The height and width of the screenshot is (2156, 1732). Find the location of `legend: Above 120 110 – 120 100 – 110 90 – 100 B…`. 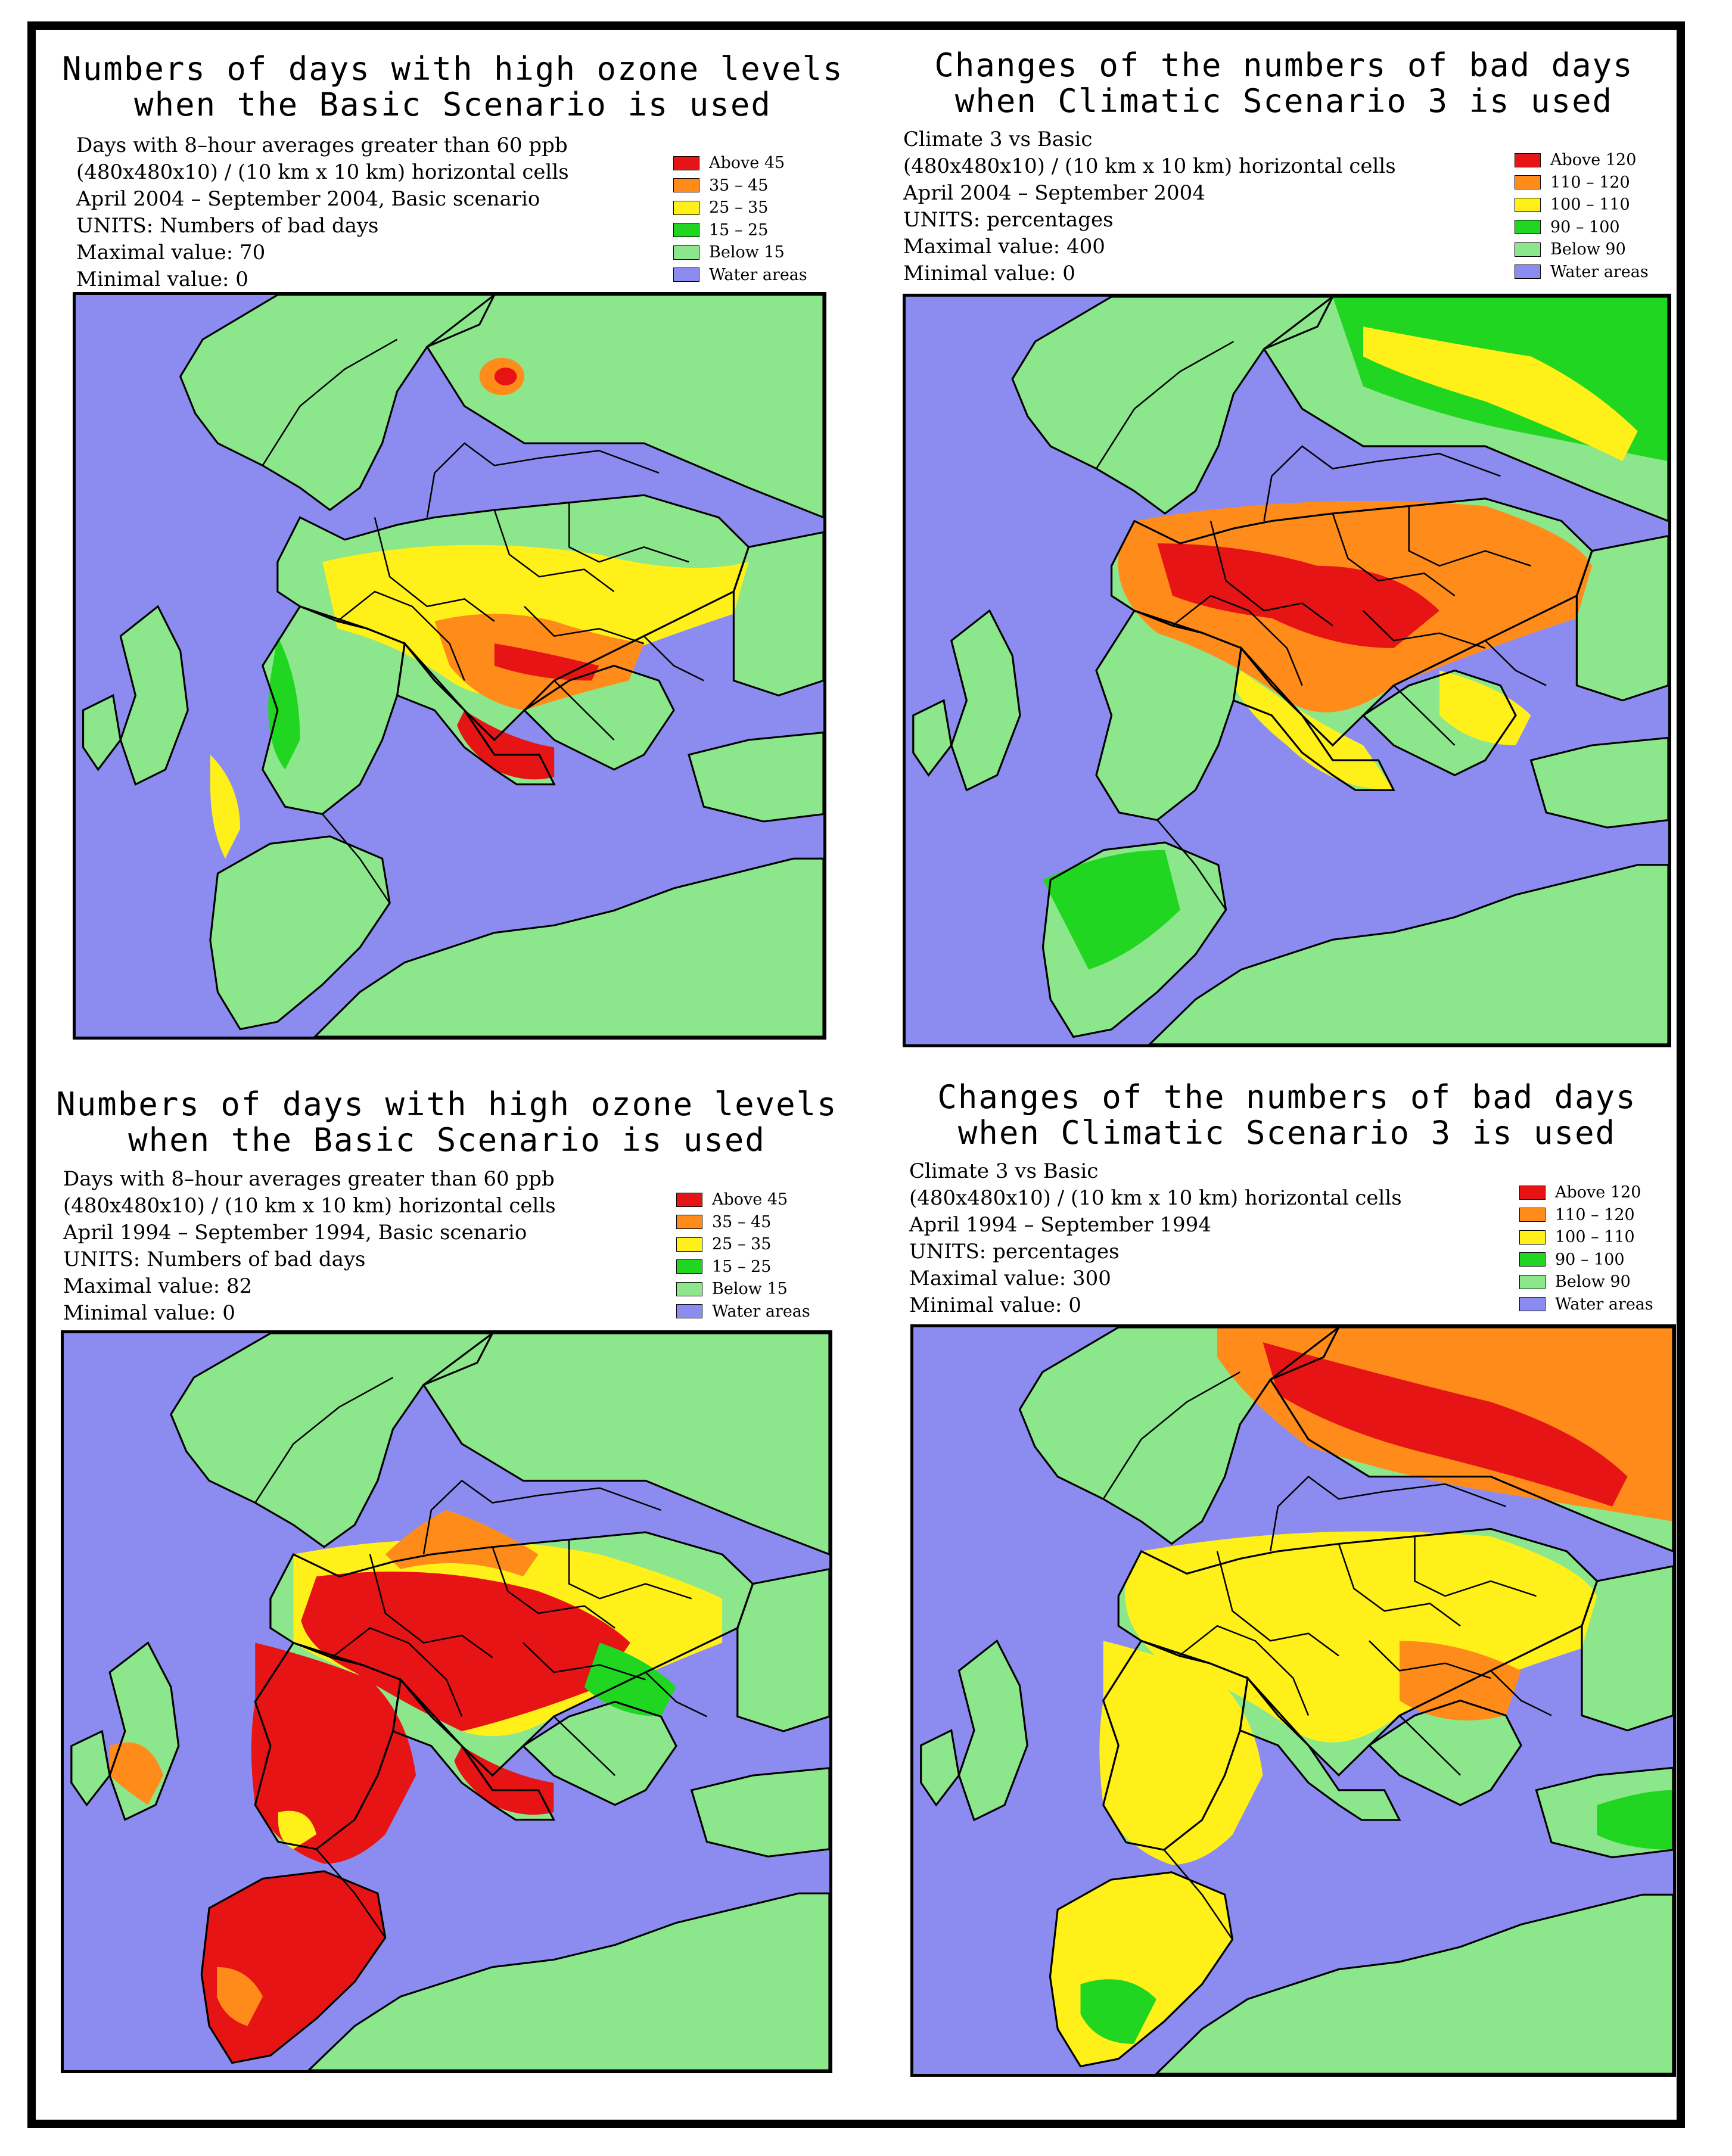

legend: Above 120 110 – 120 100 – 110 90 – 100 B… is located at coordinates (1586, 1248).